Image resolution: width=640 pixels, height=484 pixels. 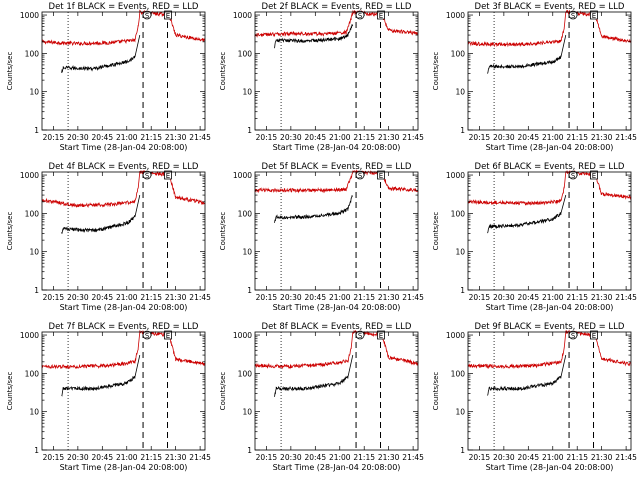 What do you see at coordinates (550, 7) in the screenshot?
I see `panel-title: Det 3f BLACK = Events, RED = LLD` at bounding box center [550, 7].